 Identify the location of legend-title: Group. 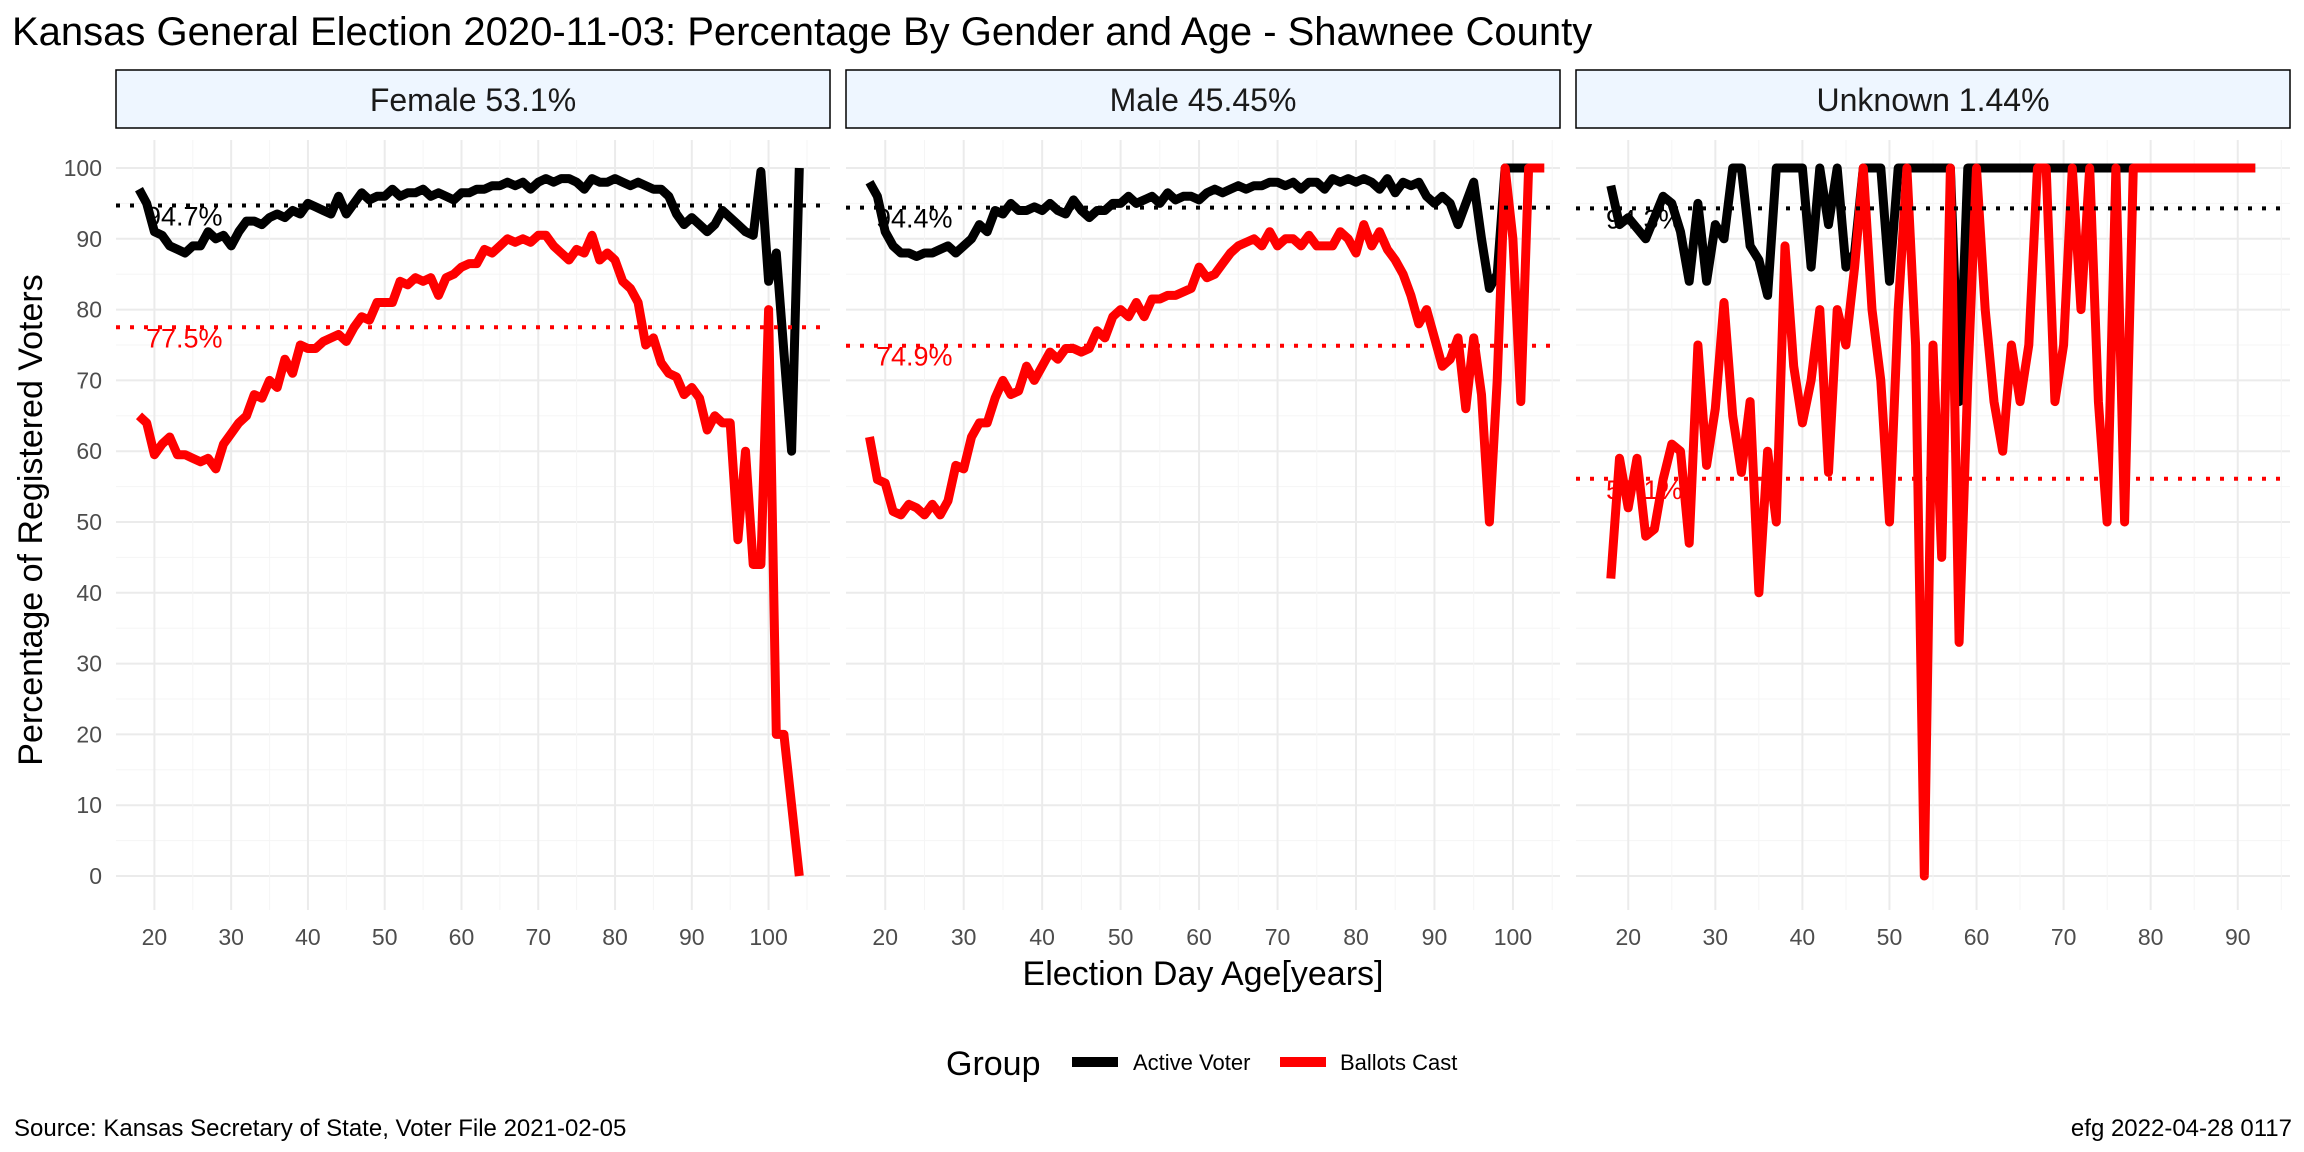
(993, 1064).